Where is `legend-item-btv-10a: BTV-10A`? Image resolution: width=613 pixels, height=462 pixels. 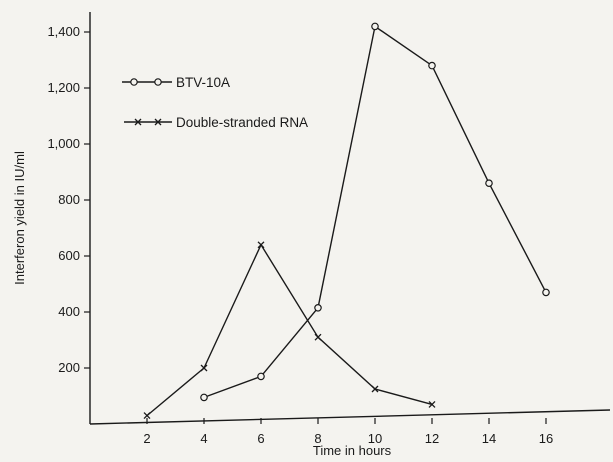
legend-item-btv-10a: BTV-10A is located at coordinates (176, 82).